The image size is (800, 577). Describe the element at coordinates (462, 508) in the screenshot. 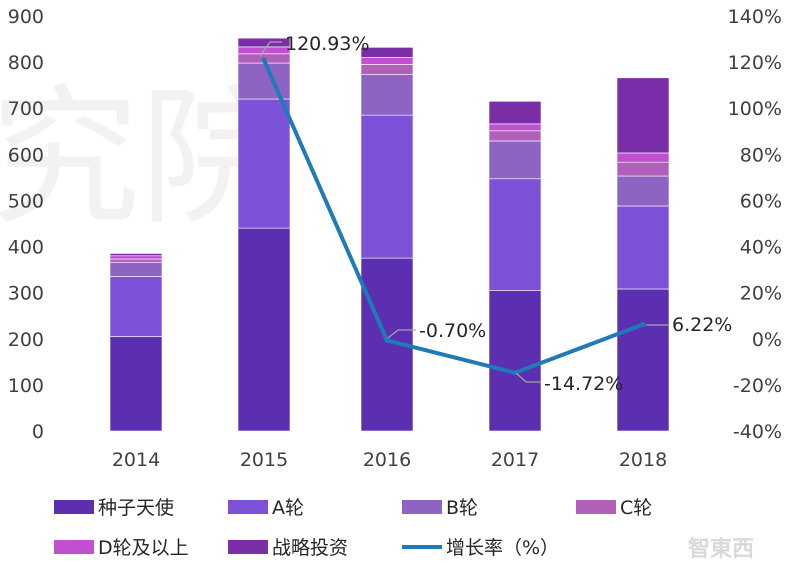

I see `legend-label: B轮` at that location.